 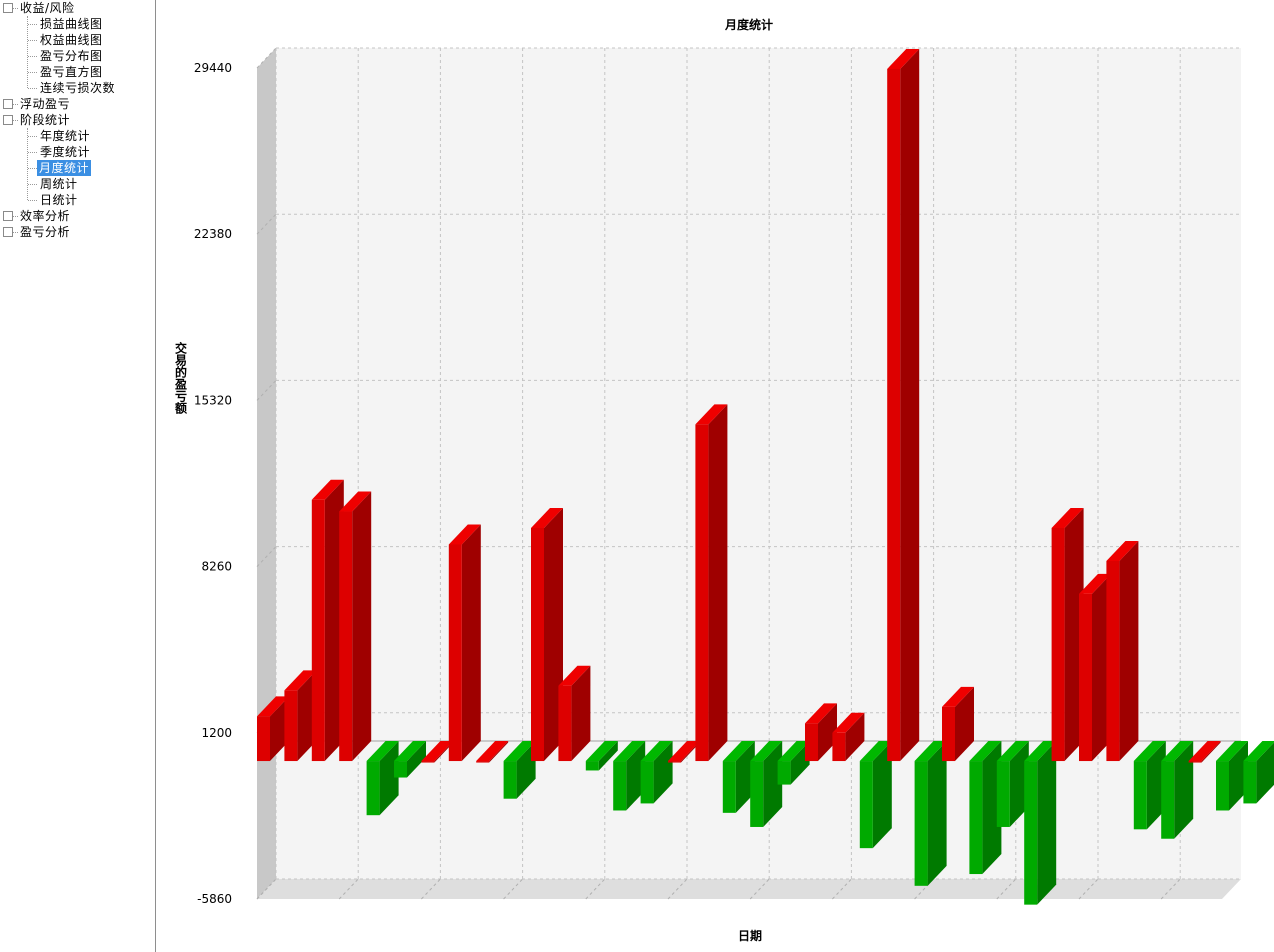 What do you see at coordinates (59, 184) in the screenshot?
I see `tree-label: 周统计` at bounding box center [59, 184].